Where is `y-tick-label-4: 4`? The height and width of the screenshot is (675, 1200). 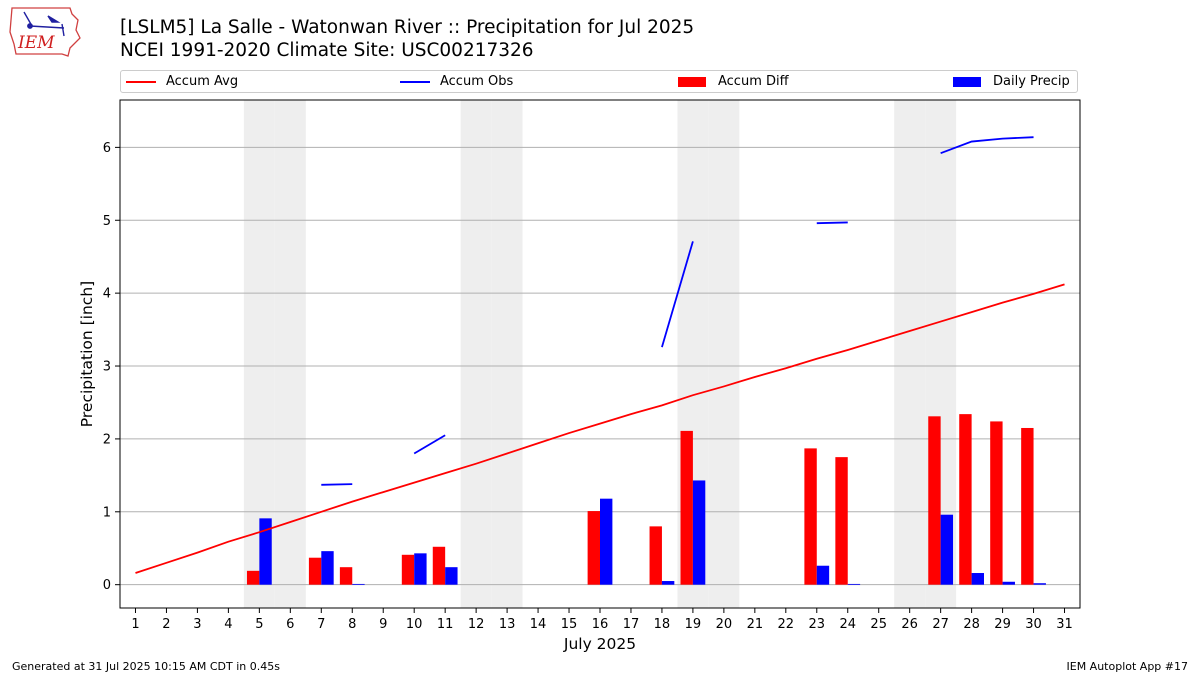
y-tick-label-4: 4 is located at coordinates (107, 294).